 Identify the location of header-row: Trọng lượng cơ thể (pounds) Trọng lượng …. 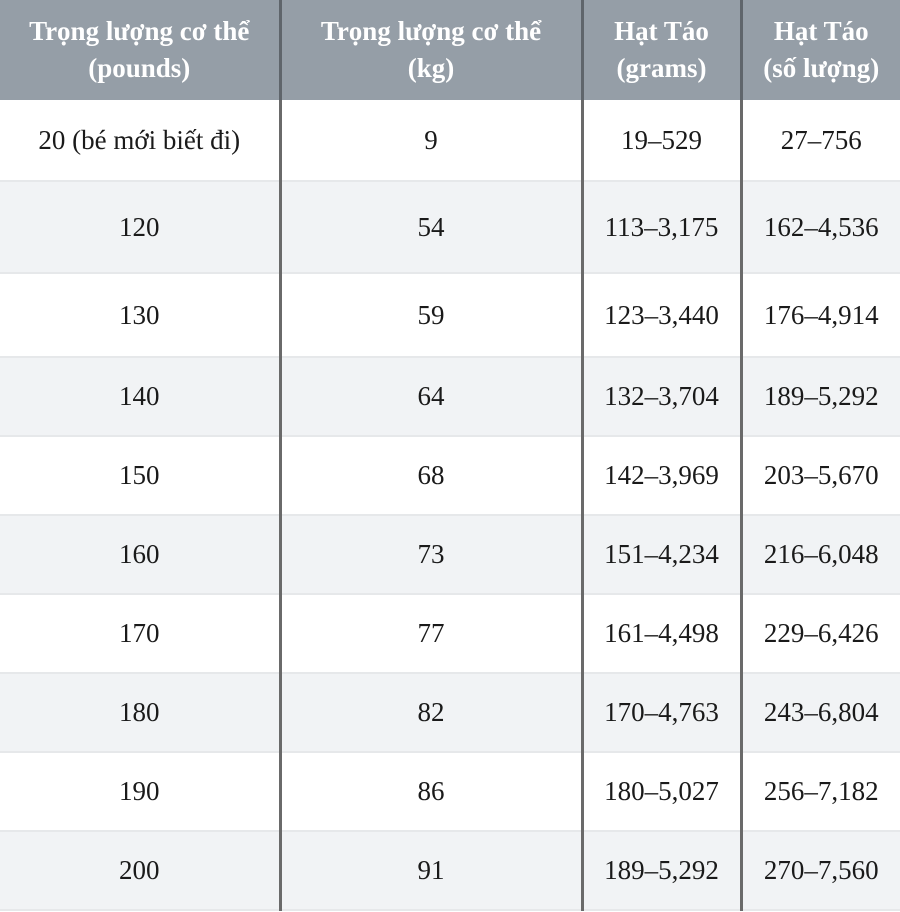
(450, 50).